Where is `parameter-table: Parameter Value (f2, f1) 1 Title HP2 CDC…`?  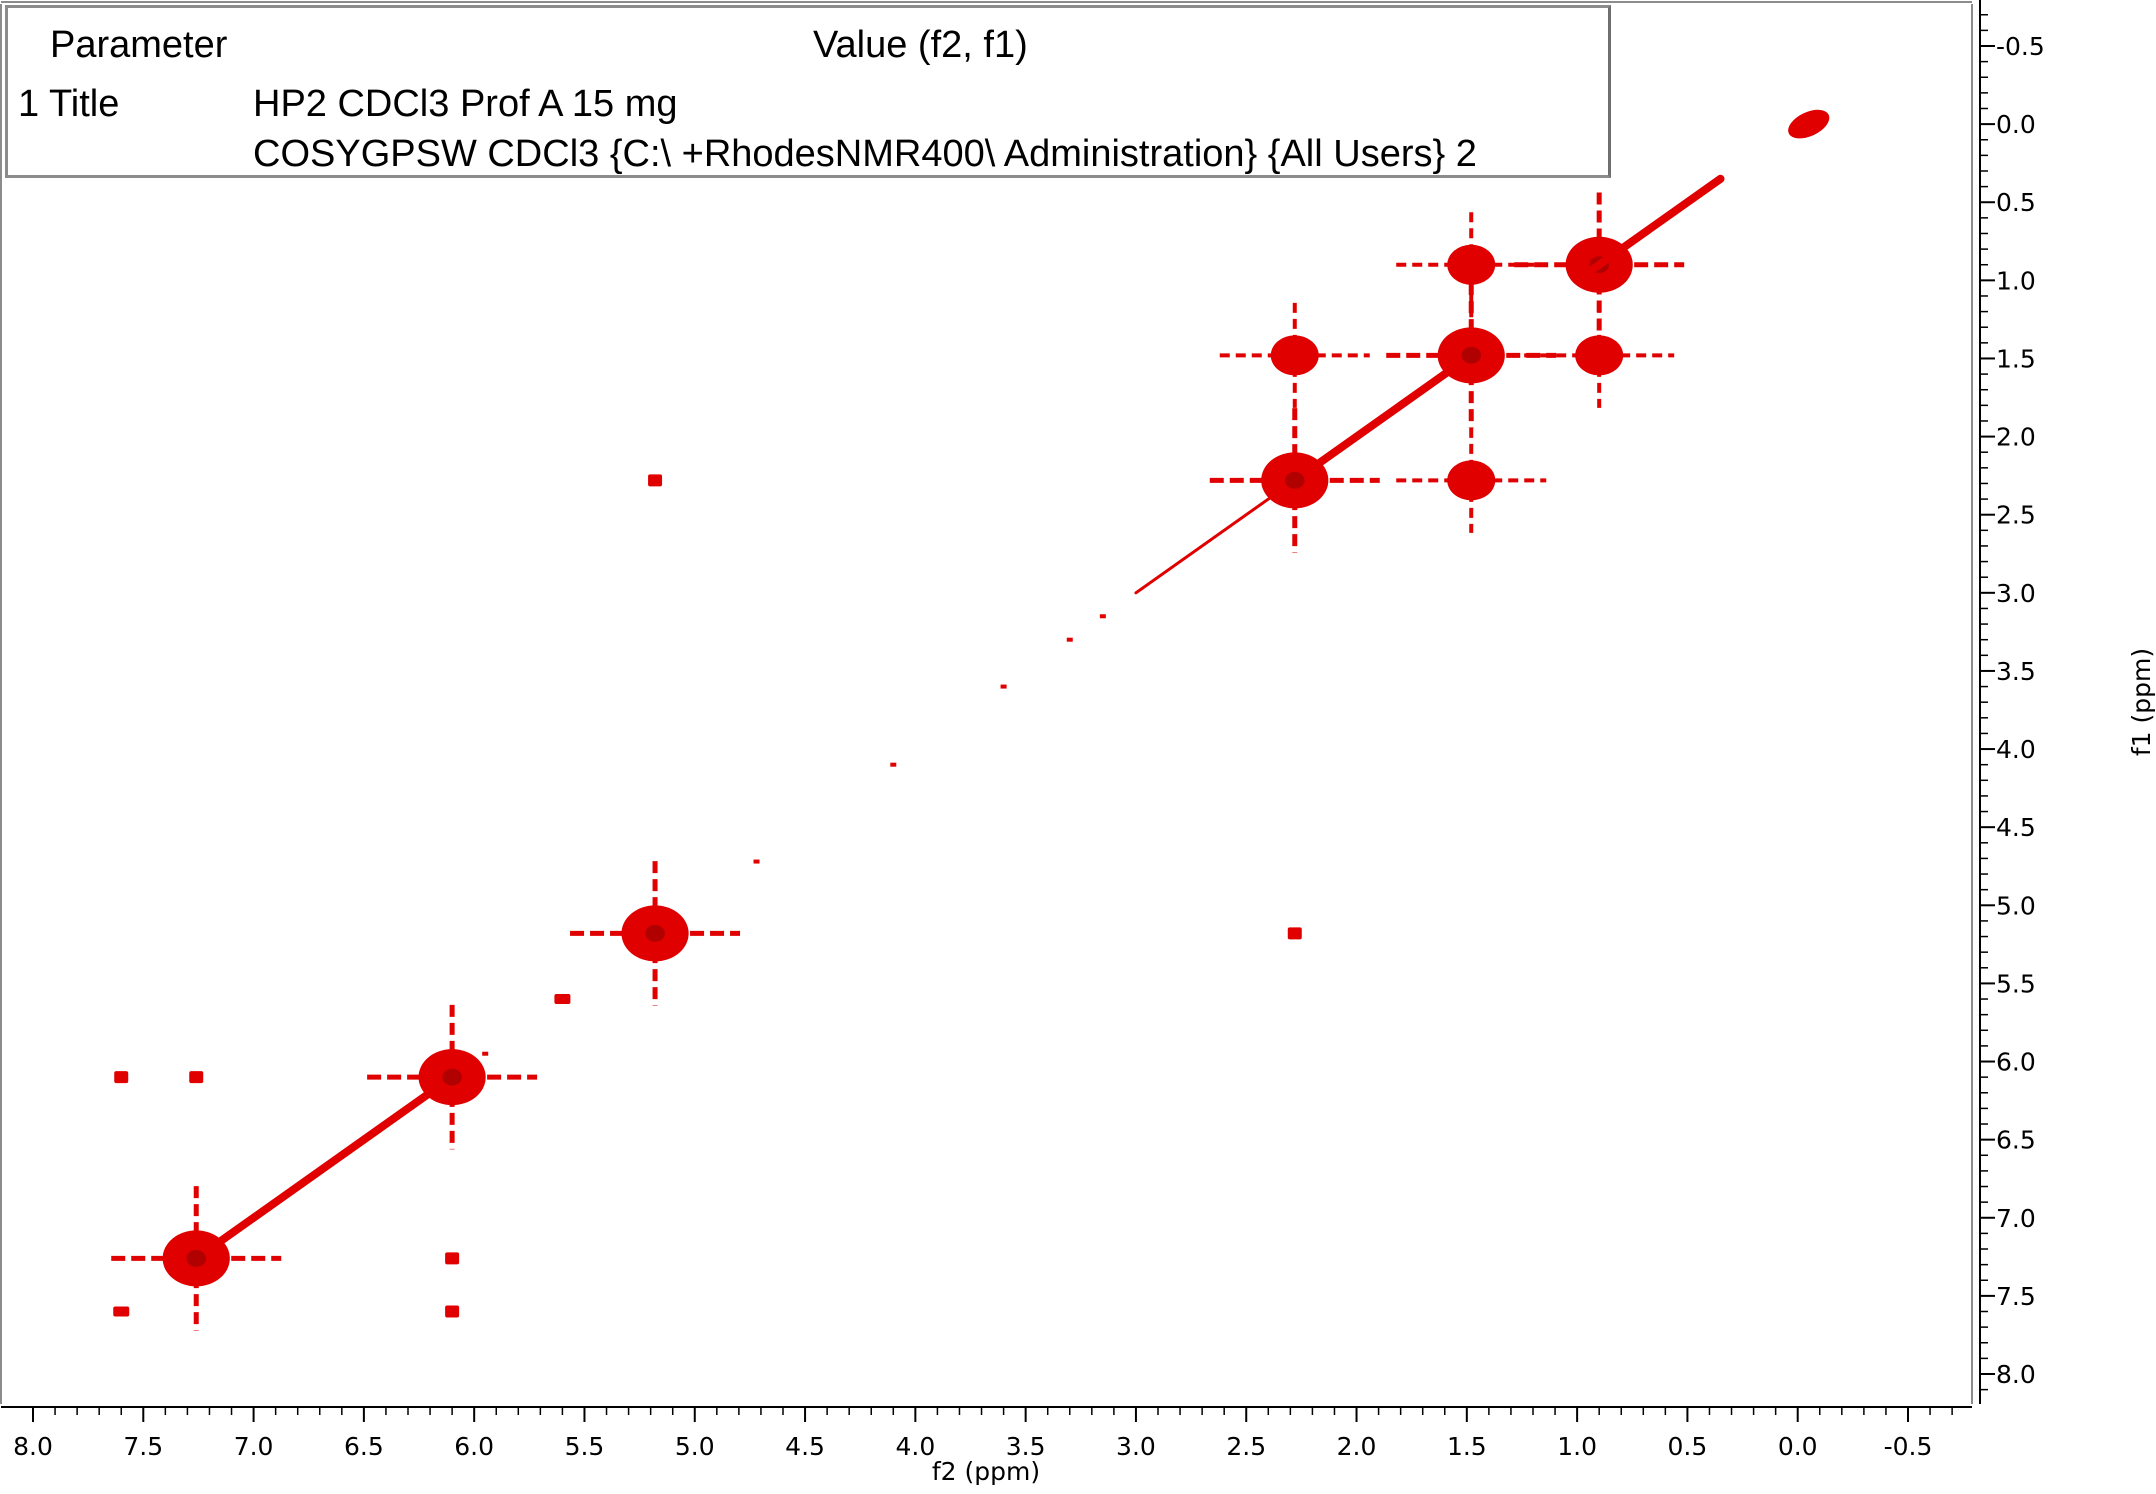 parameter-table: Parameter Value (f2, f1) 1 Title HP2 CDC… is located at coordinates (808, 91).